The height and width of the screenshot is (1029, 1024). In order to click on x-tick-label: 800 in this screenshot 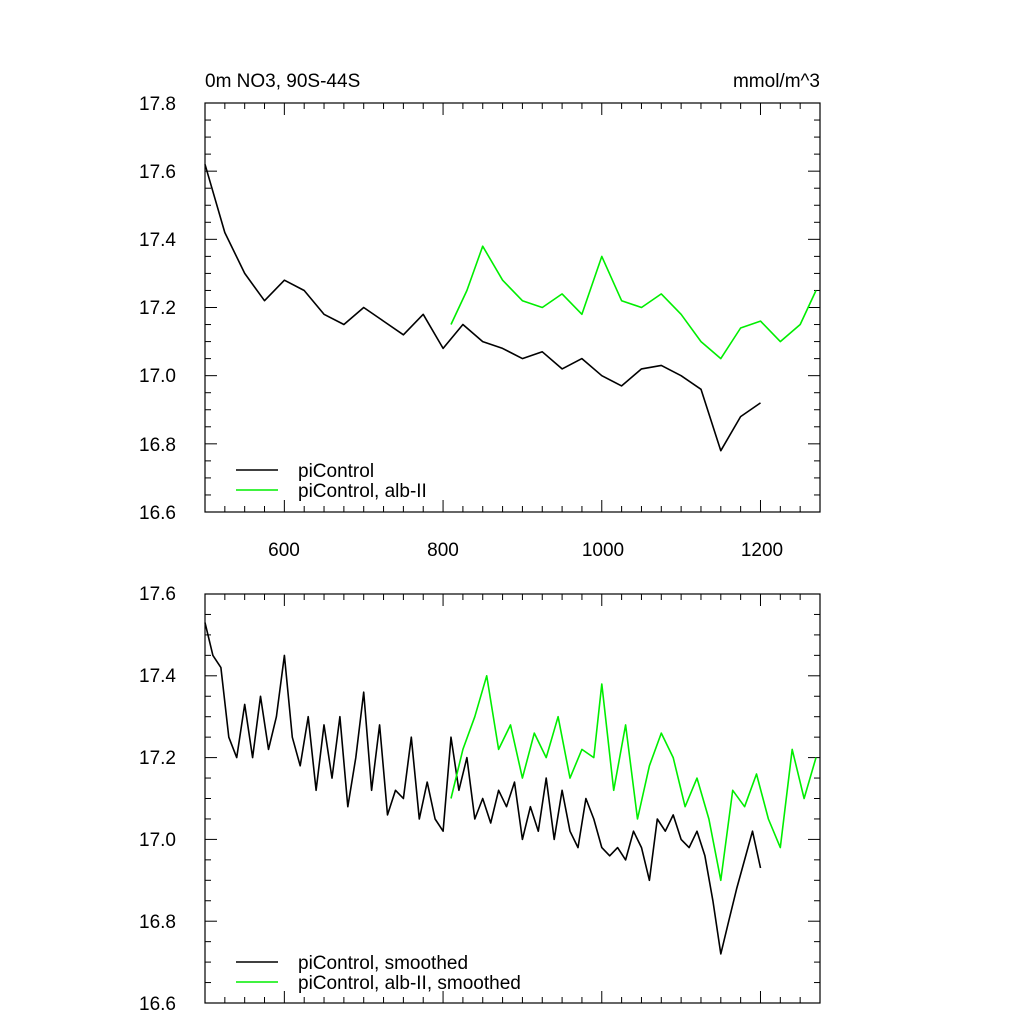, I will do `click(443, 550)`.